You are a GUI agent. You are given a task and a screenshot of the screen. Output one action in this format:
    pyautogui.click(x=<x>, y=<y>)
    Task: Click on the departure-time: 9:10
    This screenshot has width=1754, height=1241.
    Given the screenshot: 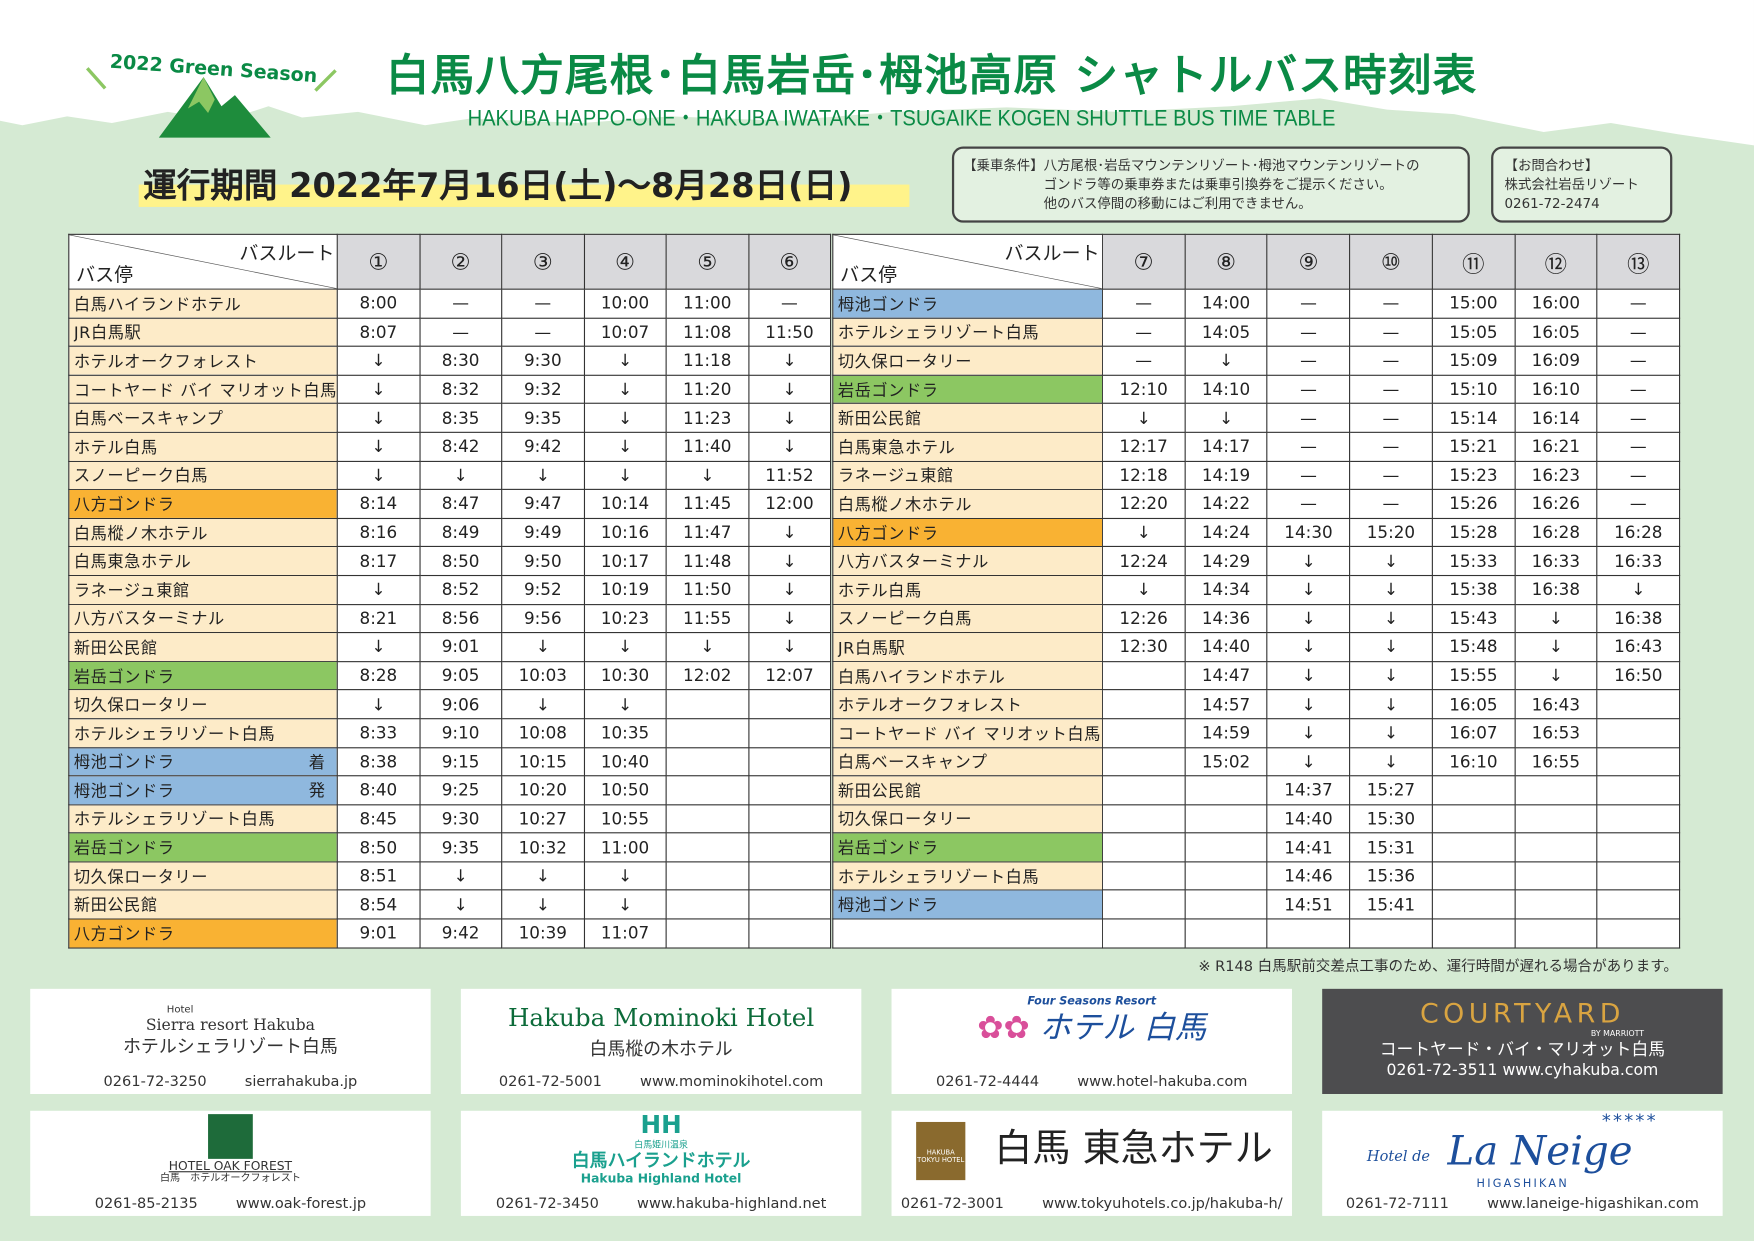 What is the action you would take?
    pyautogui.click(x=460, y=733)
    